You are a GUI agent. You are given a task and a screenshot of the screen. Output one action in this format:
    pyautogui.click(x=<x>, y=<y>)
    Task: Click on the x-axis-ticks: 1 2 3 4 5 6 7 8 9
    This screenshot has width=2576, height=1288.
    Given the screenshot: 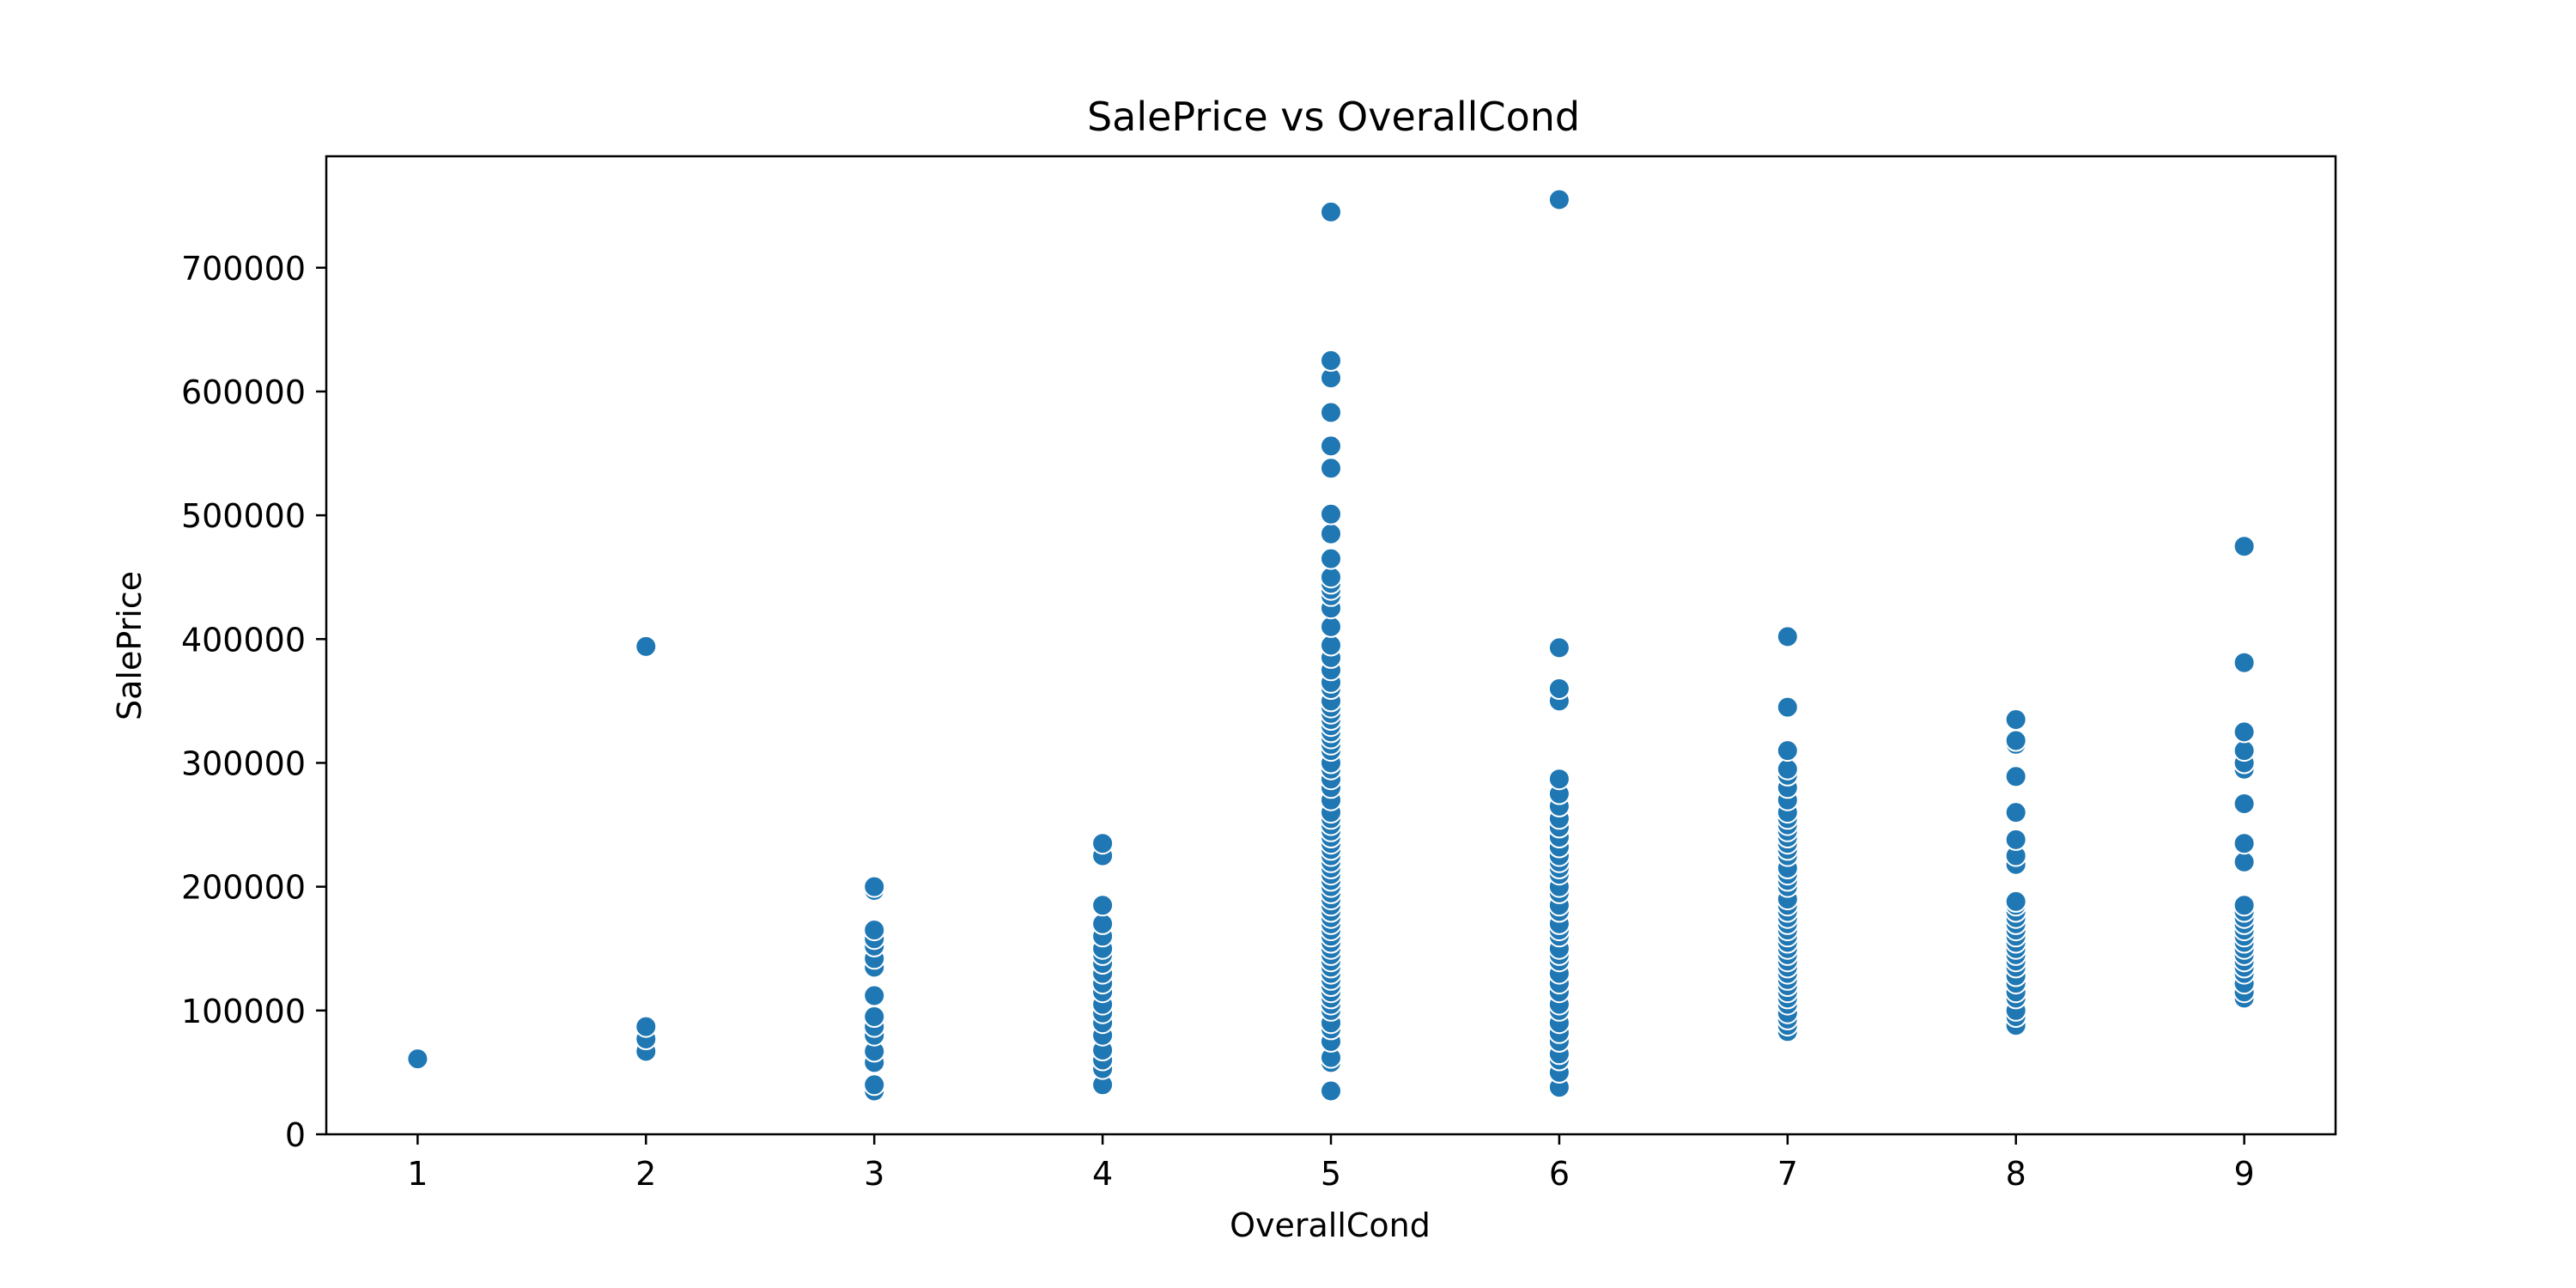 What is the action you would take?
    pyautogui.click(x=1331, y=1163)
    